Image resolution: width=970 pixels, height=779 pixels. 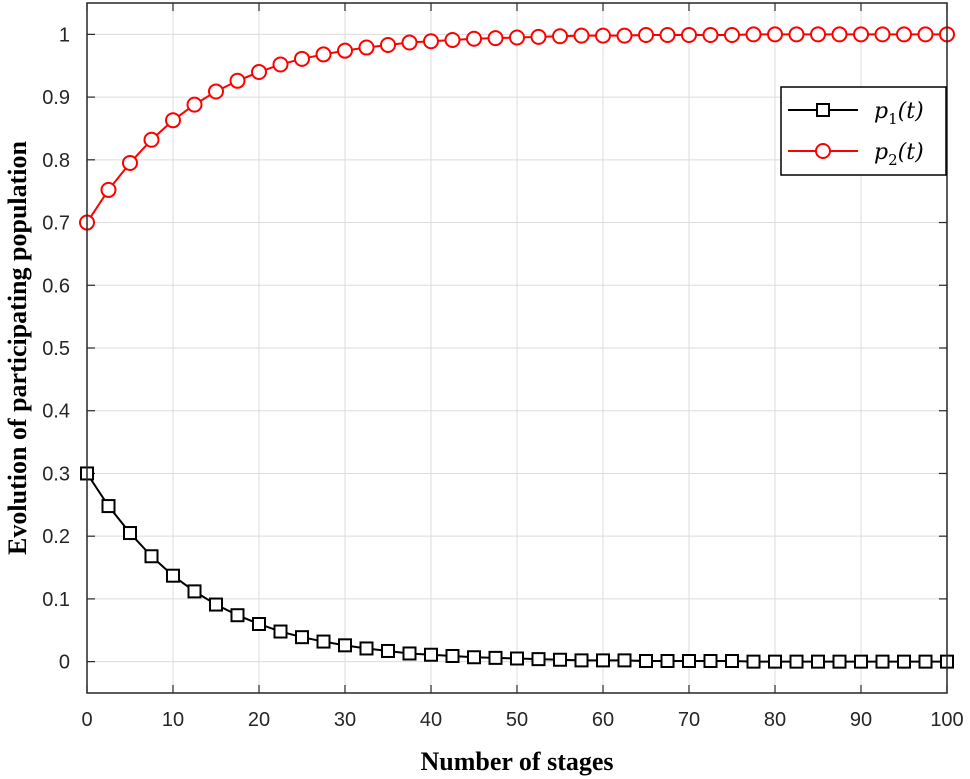 What do you see at coordinates (861, 720) in the screenshot?
I see `x-tick-label: 90` at bounding box center [861, 720].